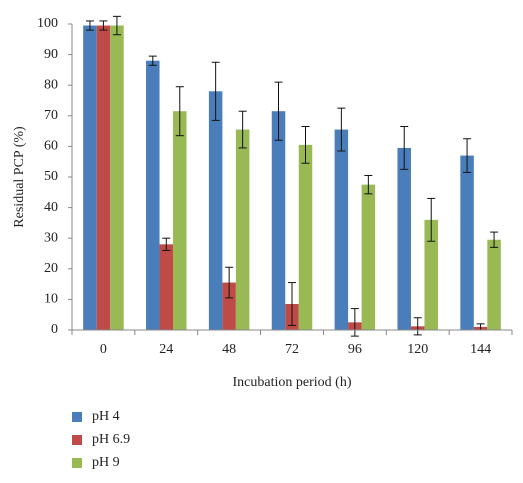 This screenshot has height=483, width=523. I want to click on y-axis-label: Residual PCP (%), so click(19, 177).